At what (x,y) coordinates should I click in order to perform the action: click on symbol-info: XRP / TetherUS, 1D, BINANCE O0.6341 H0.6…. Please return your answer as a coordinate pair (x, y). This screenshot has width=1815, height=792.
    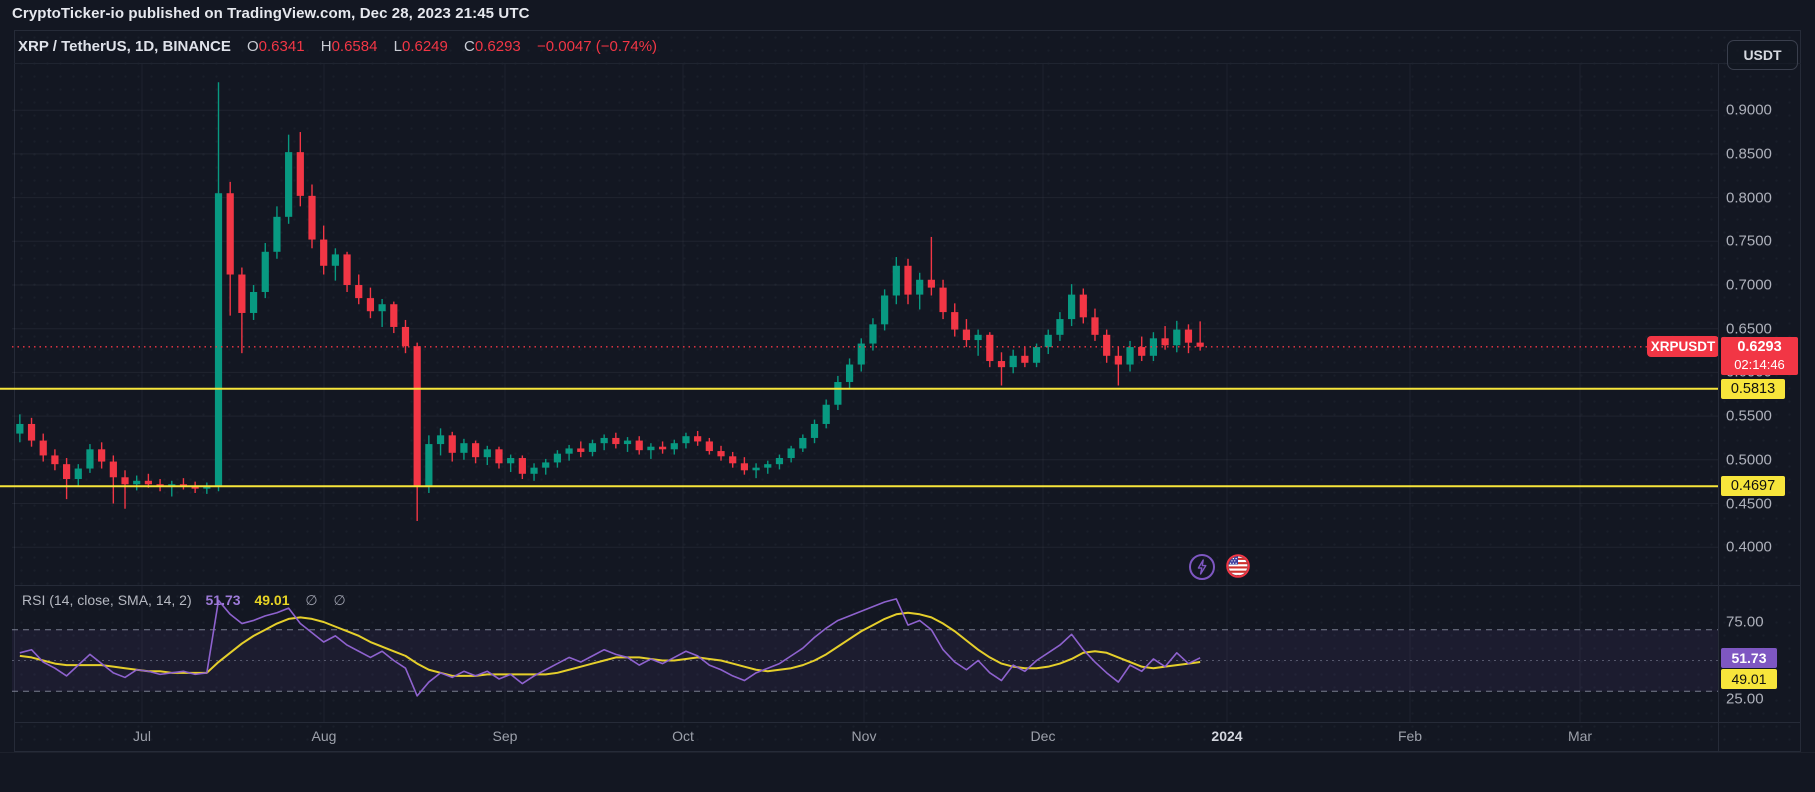
    Looking at the image, I should click on (337, 46).